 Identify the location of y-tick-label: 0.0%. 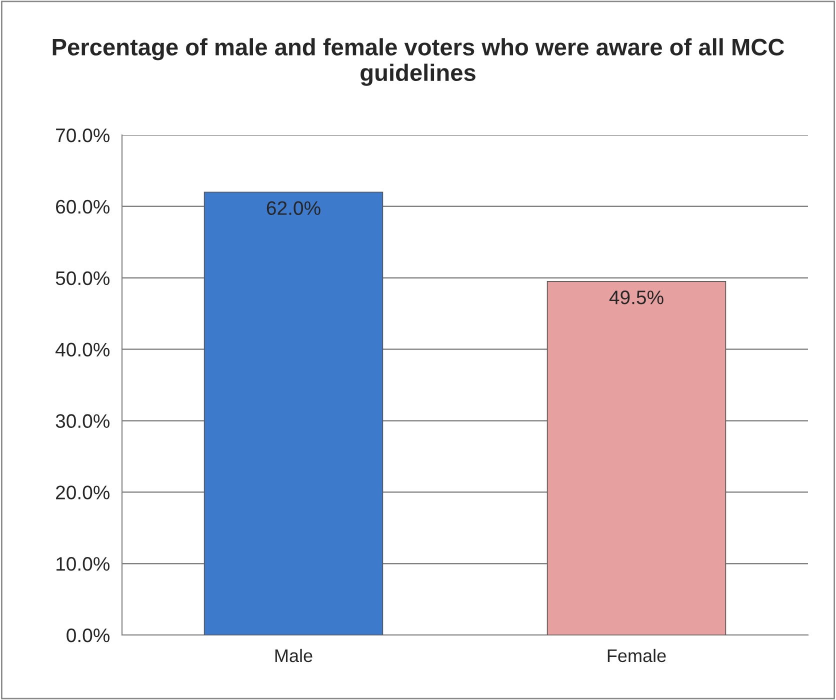
(88, 635).